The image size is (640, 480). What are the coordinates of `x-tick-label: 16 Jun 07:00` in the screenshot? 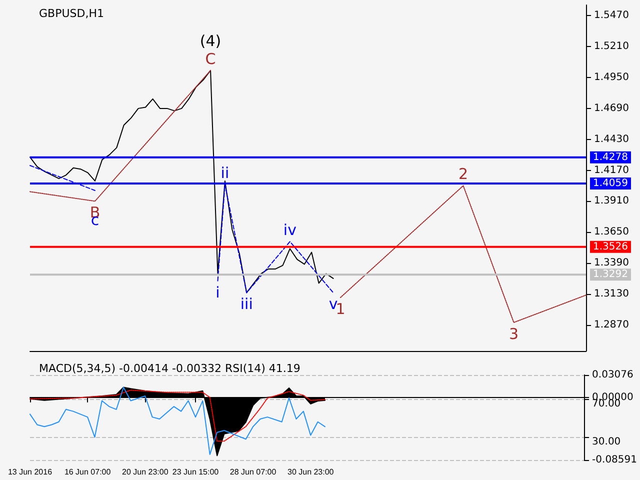 It's located at (88, 472).